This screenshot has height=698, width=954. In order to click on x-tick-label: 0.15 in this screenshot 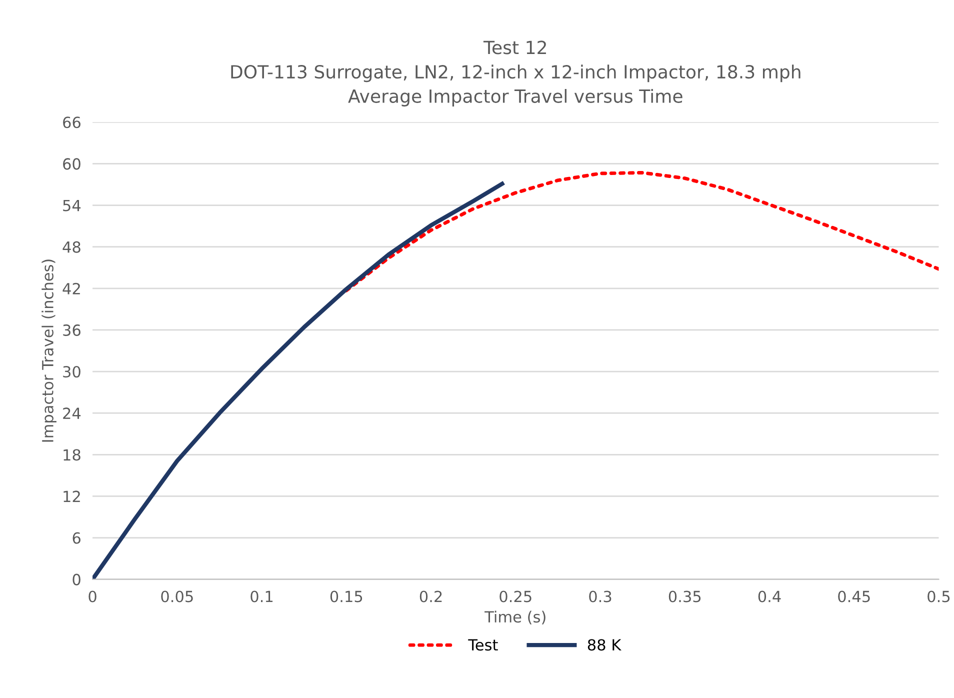, I will do `click(346, 596)`.